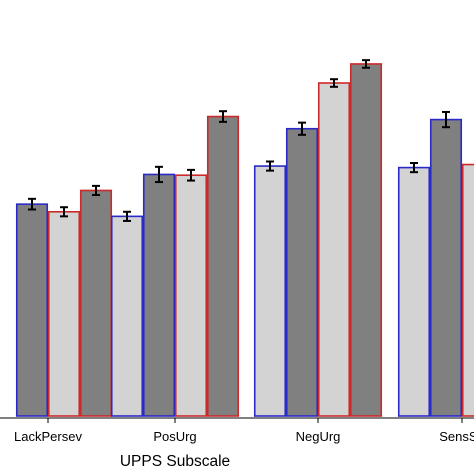 The height and width of the screenshot is (474, 474). What do you see at coordinates (456, 436) in the screenshot?
I see `x-tick-label-sensse: SensSe` at bounding box center [456, 436].